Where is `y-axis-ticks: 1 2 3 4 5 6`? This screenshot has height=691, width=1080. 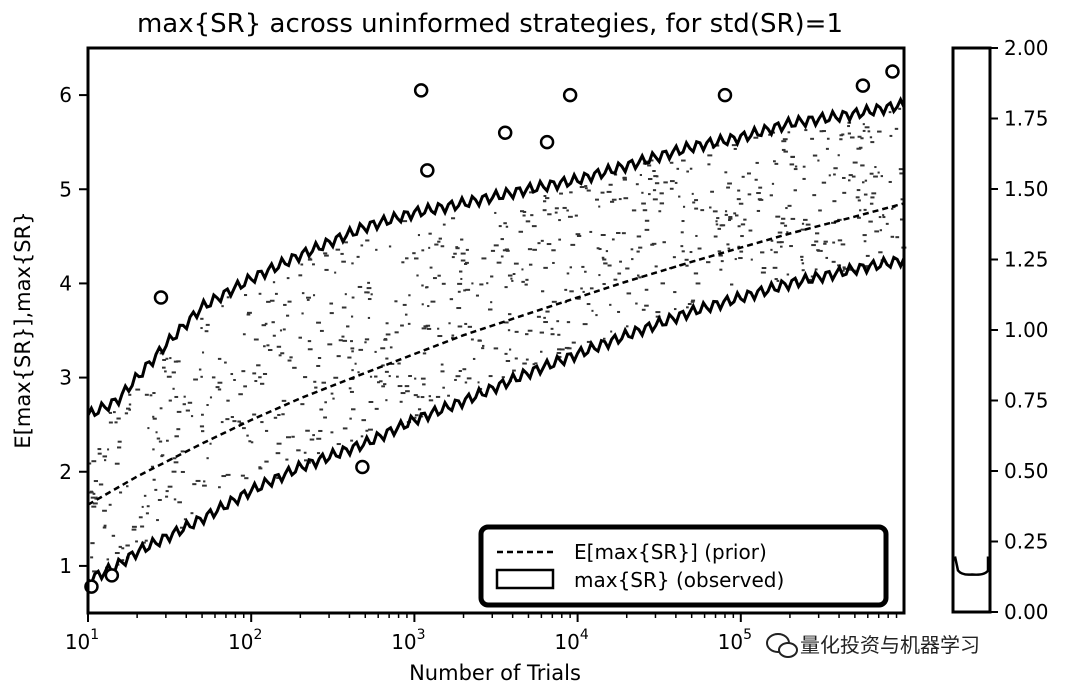
y-axis-ticks: 1 2 3 4 5 6 is located at coordinates (73, 330).